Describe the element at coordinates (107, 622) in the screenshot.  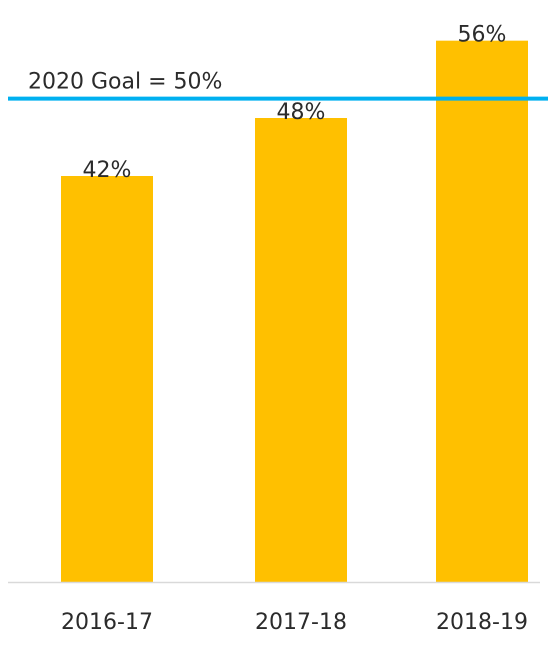
I see `category-label-2016-17: 2016-17` at that location.